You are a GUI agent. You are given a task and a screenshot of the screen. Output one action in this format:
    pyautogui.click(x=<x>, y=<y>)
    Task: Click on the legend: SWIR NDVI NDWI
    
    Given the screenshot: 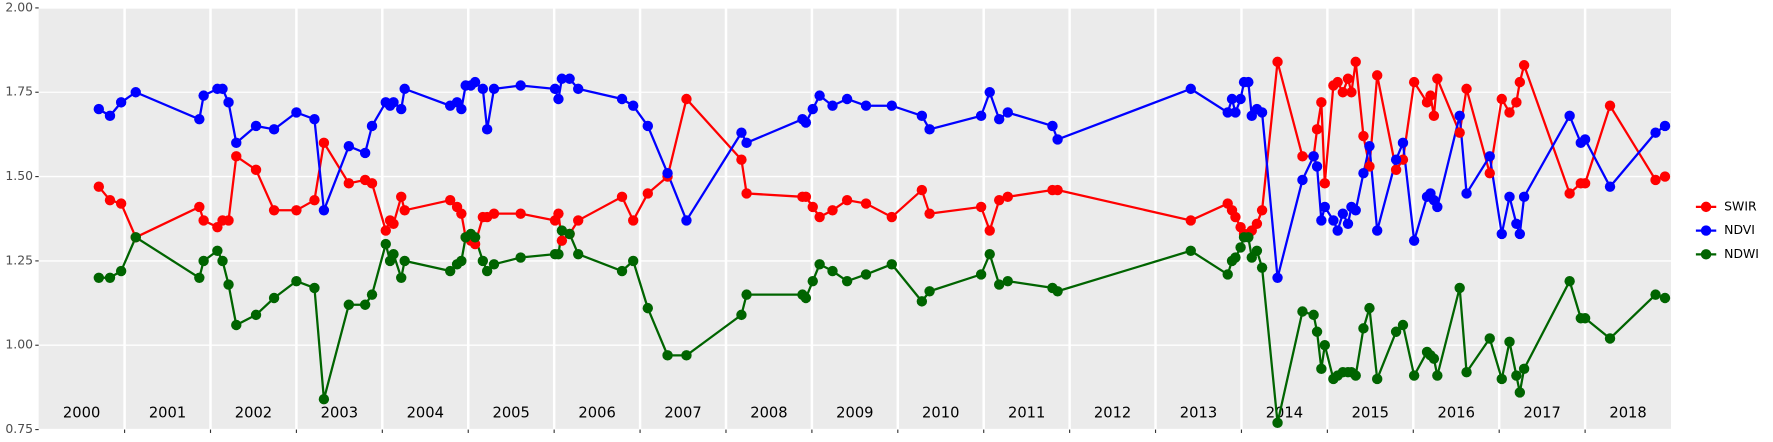 What is the action you would take?
    pyautogui.click(x=1727, y=229)
    